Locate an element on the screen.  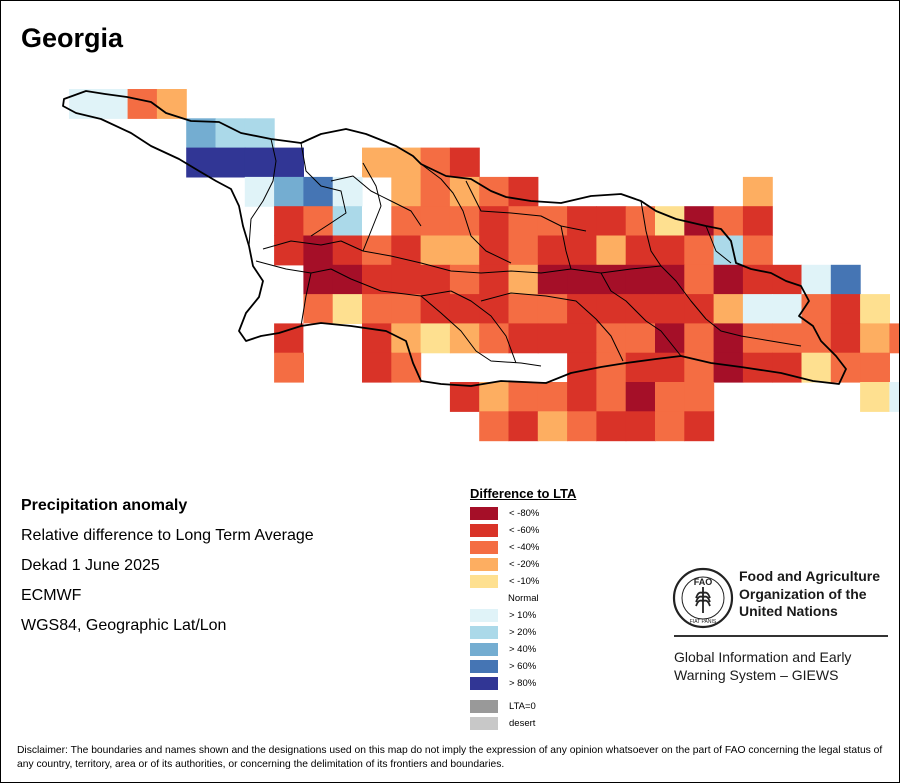
legend-label: > 80% is located at coordinates (523, 683).